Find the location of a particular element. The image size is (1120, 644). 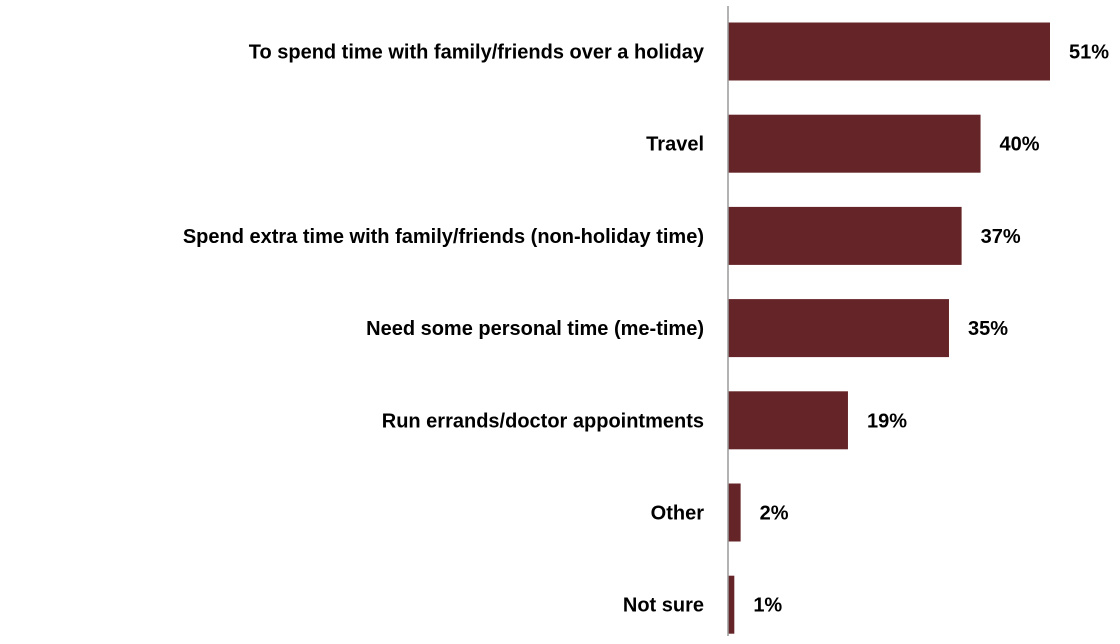

value-label-2: 40% is located at coordinates (1020, 145).